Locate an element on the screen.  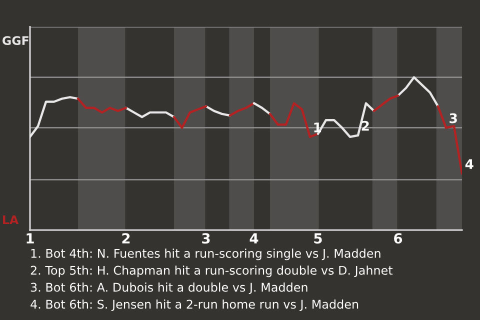
x-tick-label: 3 is located at coordinates (206, 238).